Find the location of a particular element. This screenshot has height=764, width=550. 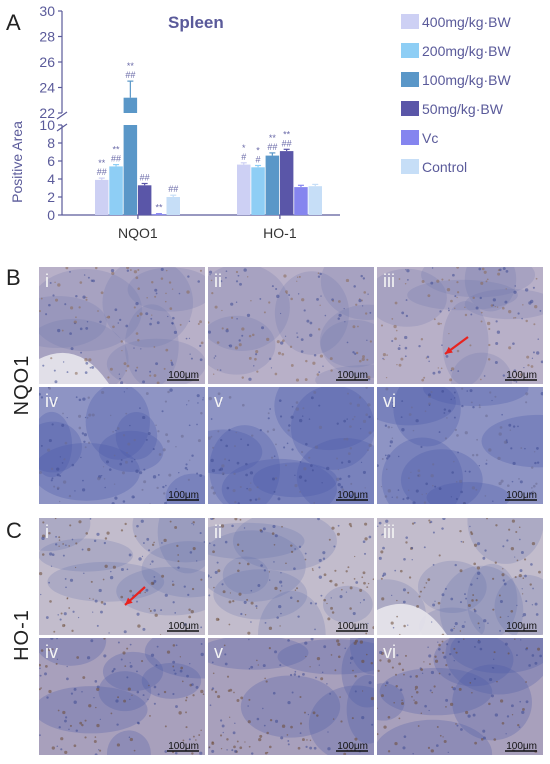

annotation-arrowhead is located at coordinates (449, 350).